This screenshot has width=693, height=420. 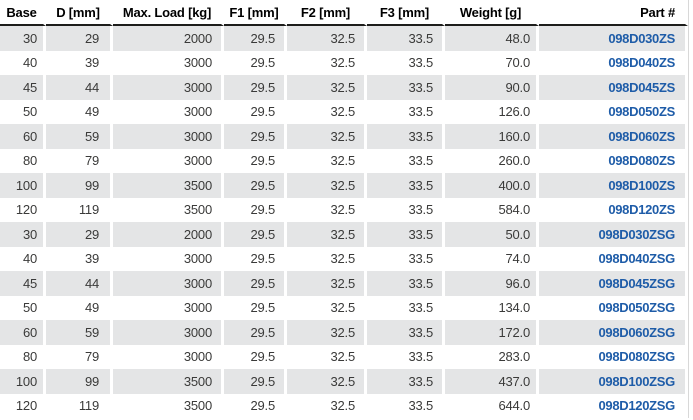 I want to click on table-row: 40 39 3000 29.5 32.5 33.5 70.0 098D040ZS, so click(x=346, y=62).